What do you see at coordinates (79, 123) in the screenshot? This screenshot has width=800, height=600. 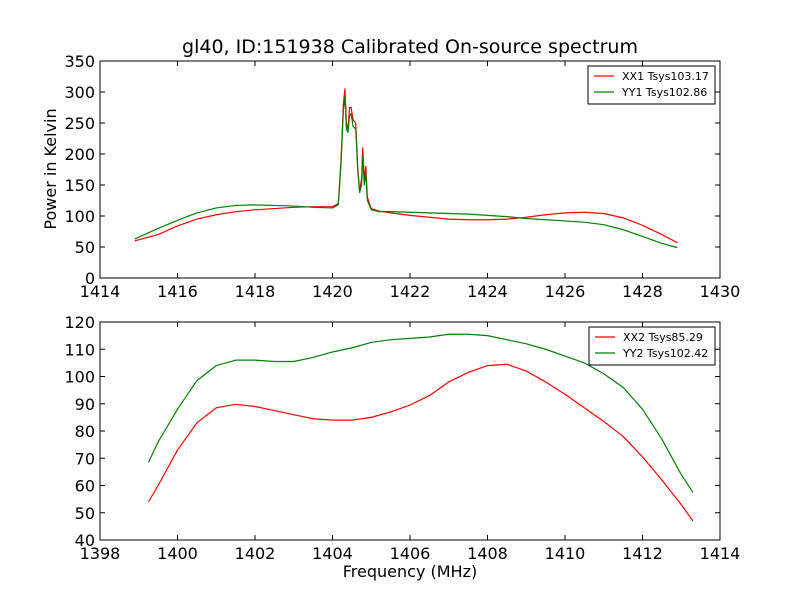 I see `top-y-tick-label: 250` at bounding box center [79, 123].